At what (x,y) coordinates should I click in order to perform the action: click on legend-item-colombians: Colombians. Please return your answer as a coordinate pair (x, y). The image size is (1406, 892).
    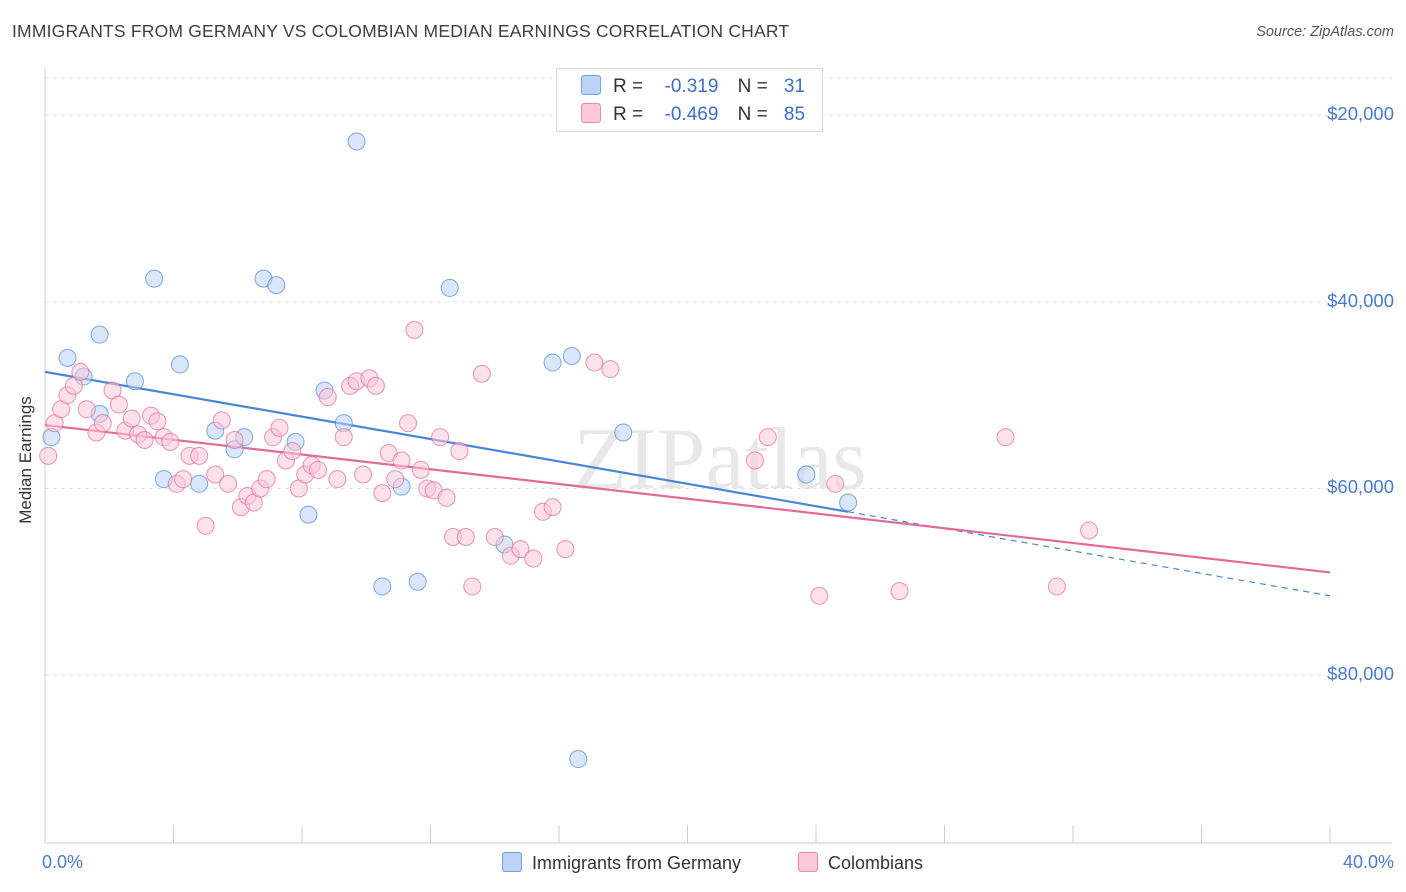
    Looking at the image, I should click on (860, 863).